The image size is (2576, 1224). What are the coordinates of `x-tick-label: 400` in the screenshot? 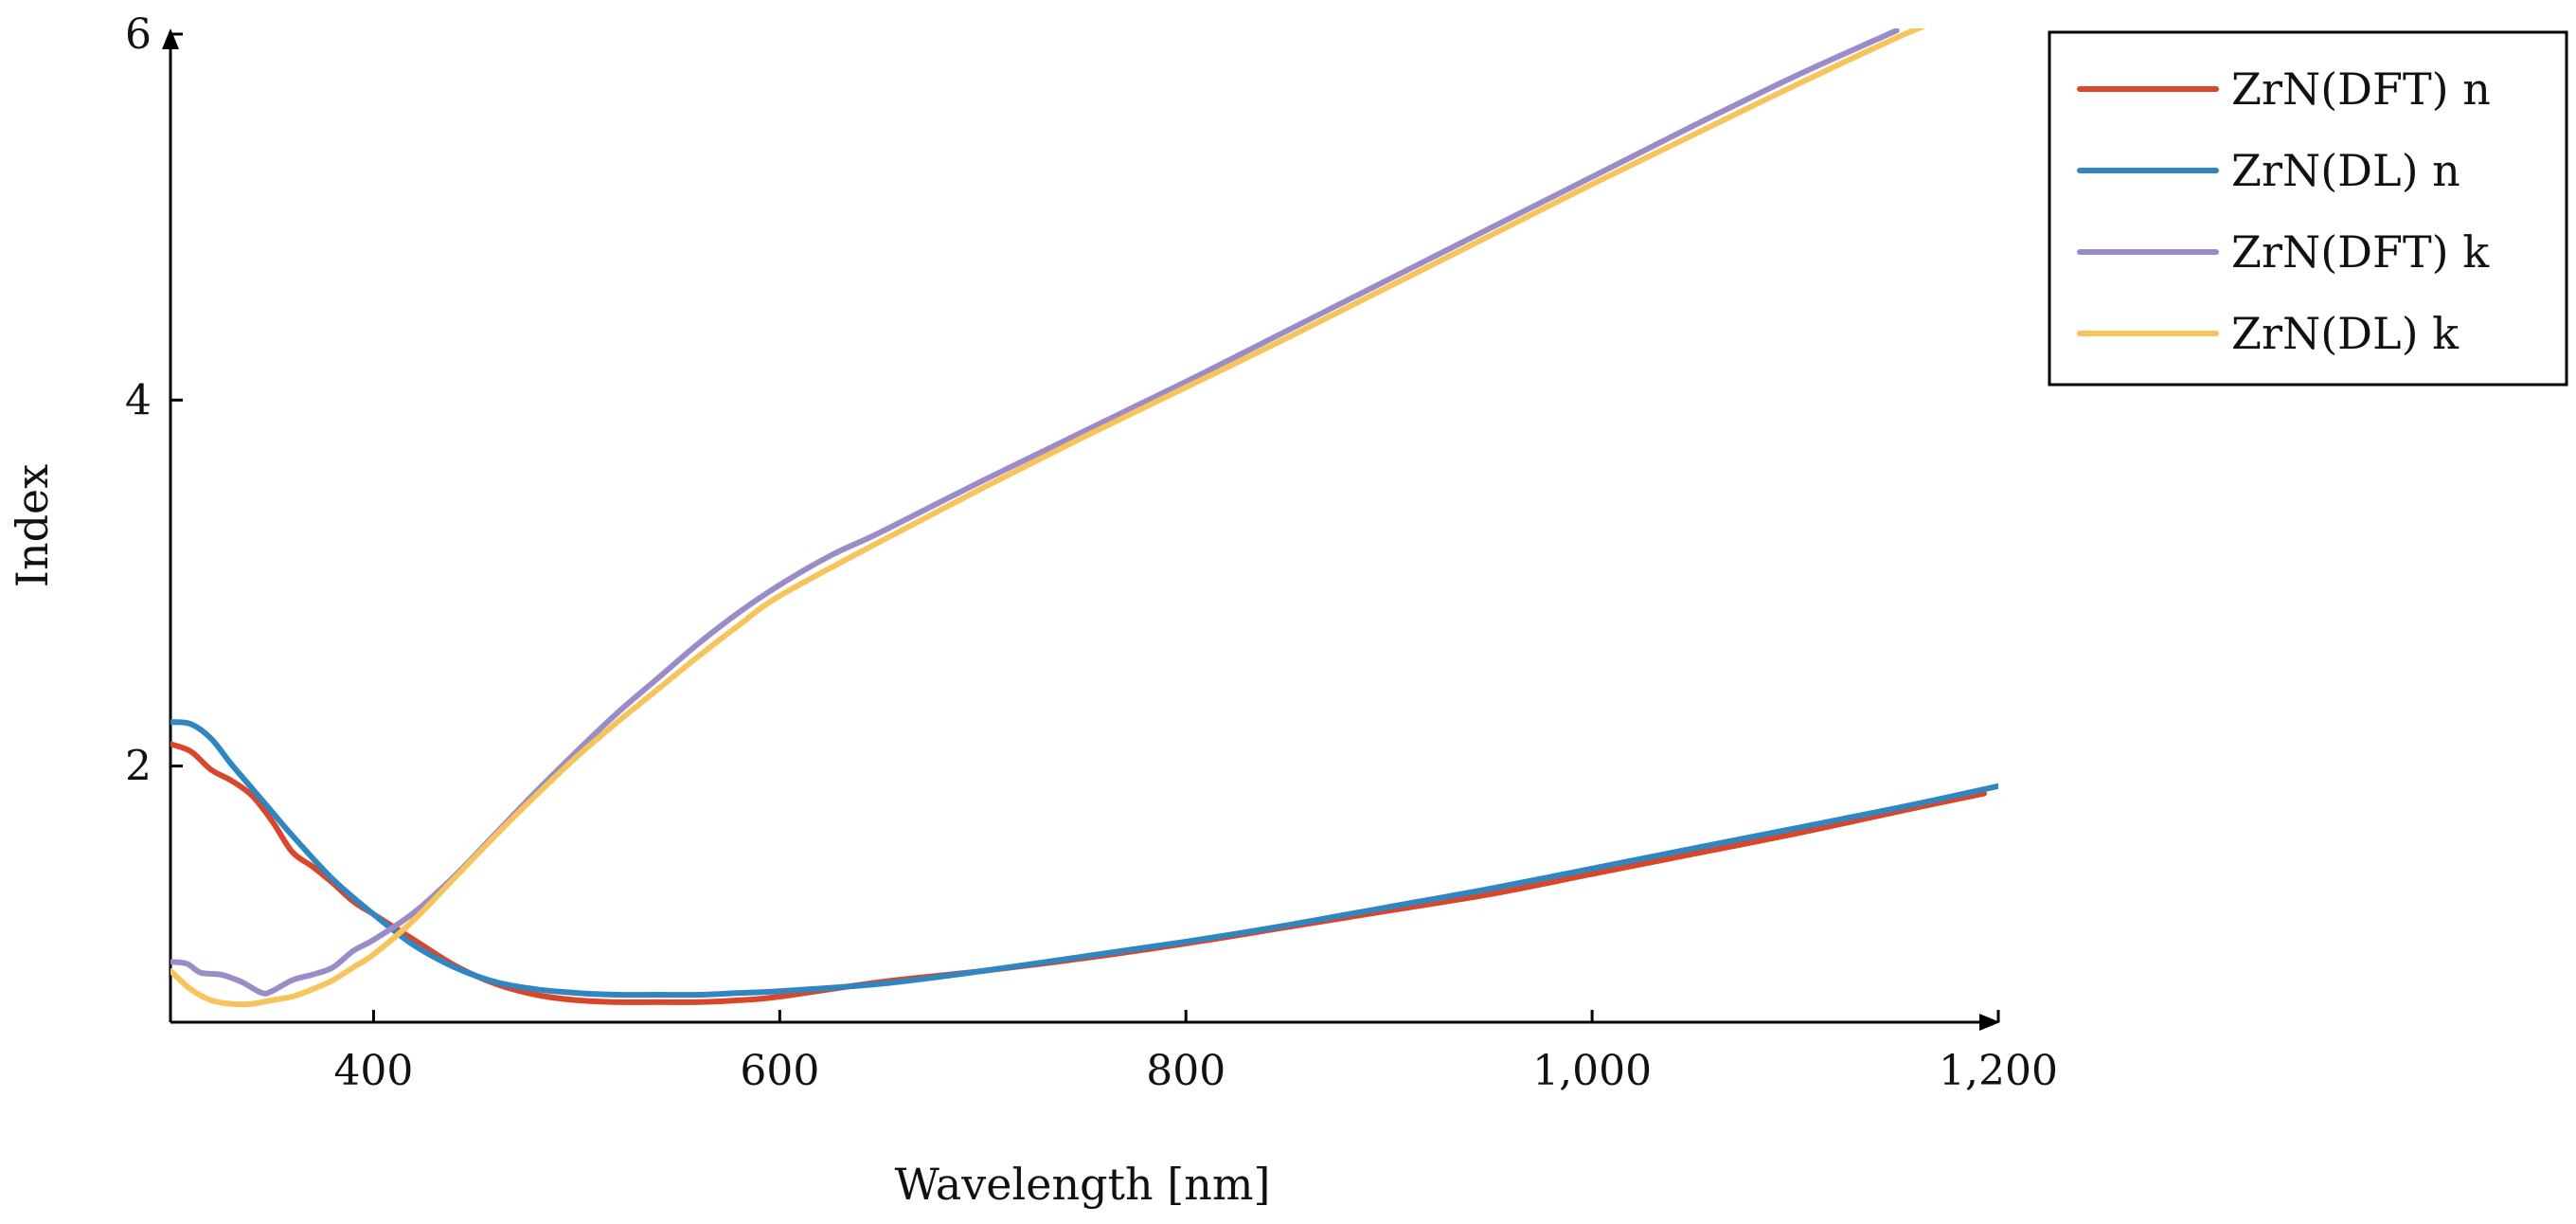 It's located at (373, 1071).